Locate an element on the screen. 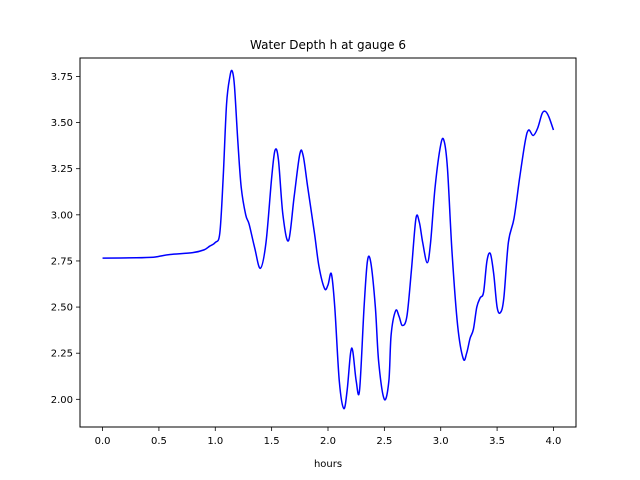  x-tick-label: 3.0 is located at coordinates (441, 441).